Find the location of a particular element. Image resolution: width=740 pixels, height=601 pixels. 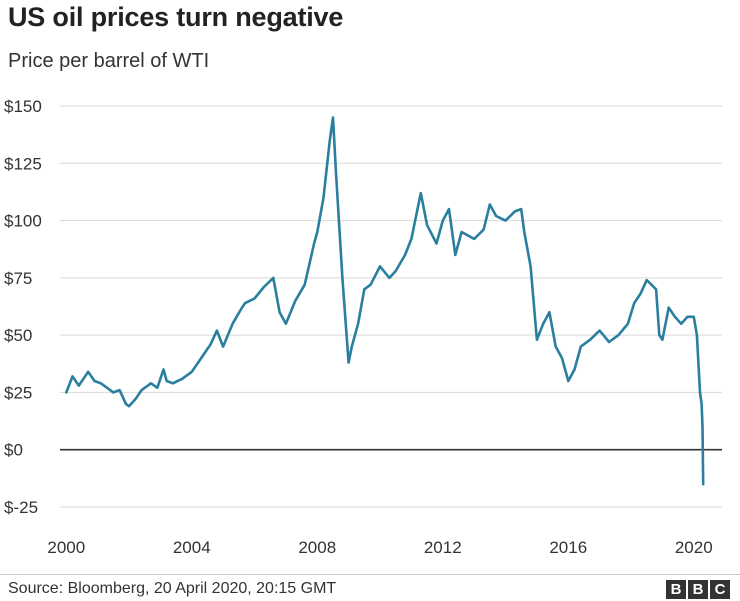

y-tick-label-5: $100 is located at coordinates (23, 221).